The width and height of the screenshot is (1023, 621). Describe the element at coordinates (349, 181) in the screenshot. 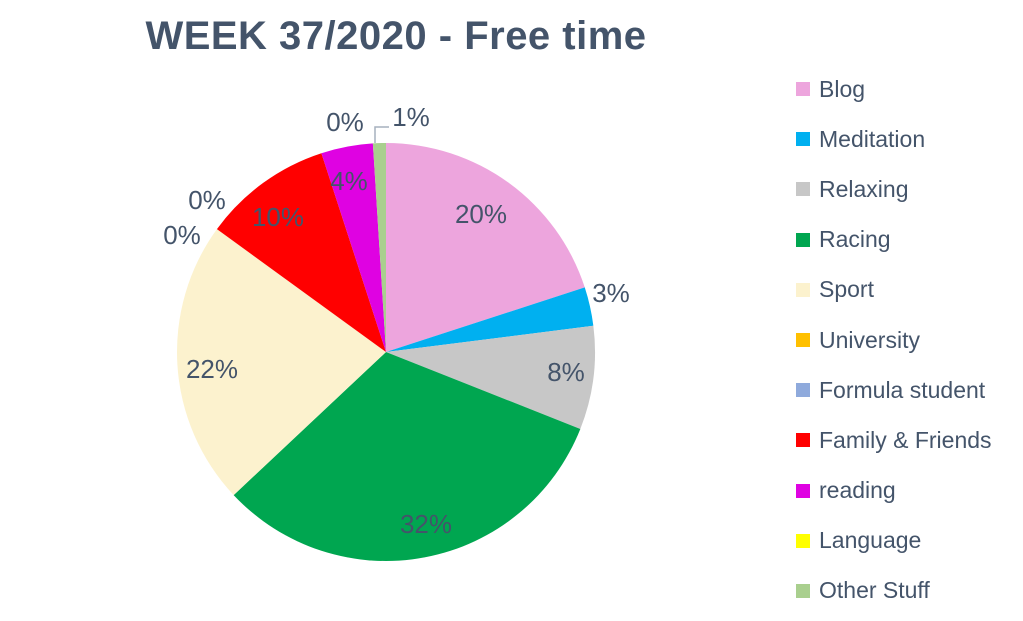

I see `data-label-reading: 4%` at that location.